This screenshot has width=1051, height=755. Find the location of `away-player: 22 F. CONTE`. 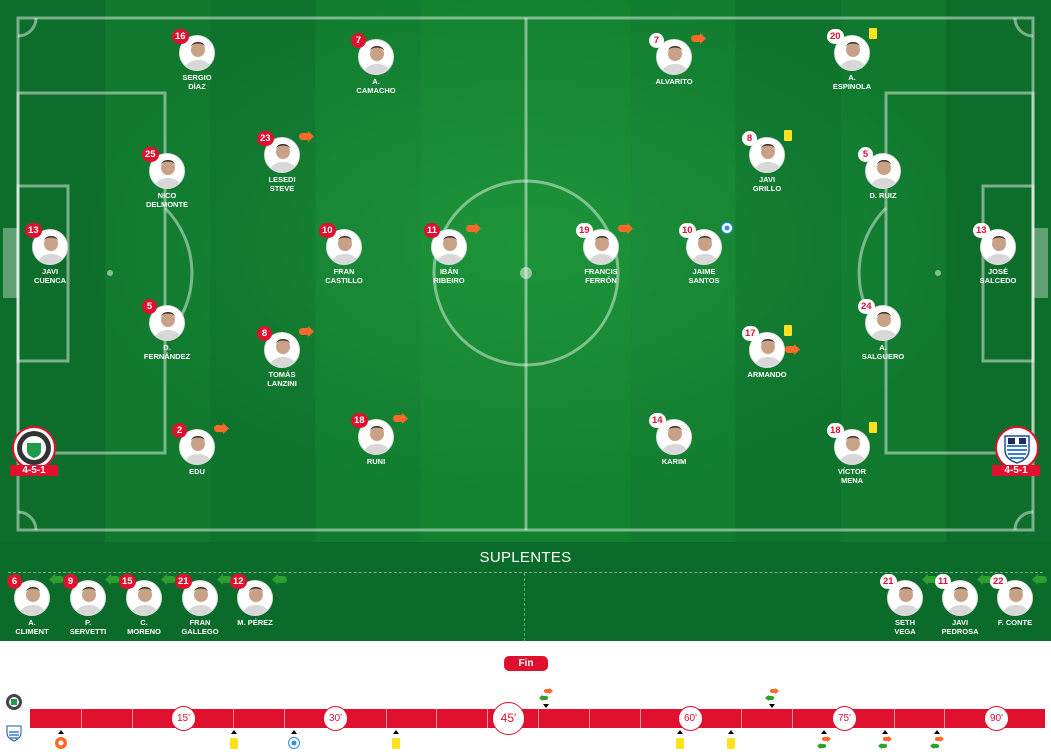

away-player: 22 F. CONTE is located at coordinates (1010, 601).